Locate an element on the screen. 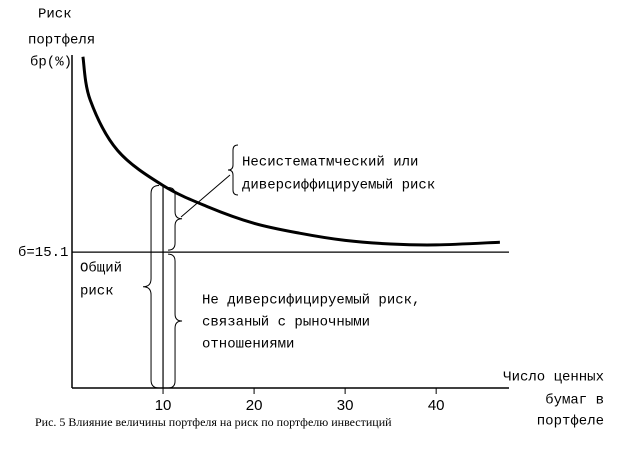 The height and width of the screenshot is (454, 624). annotation: риск is located at coordinates (97, 292).